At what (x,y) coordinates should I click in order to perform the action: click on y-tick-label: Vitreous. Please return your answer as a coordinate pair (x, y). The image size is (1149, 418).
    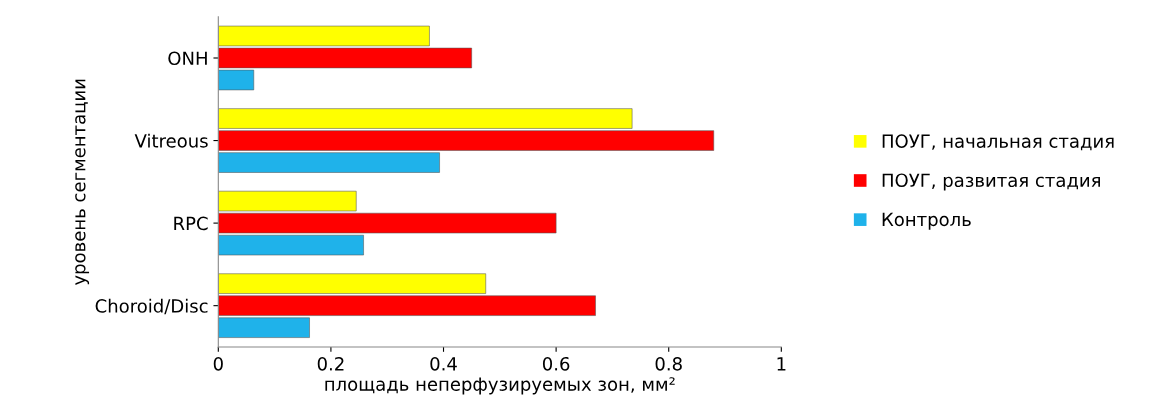
    Looking at the image, I should click on (171, 140).